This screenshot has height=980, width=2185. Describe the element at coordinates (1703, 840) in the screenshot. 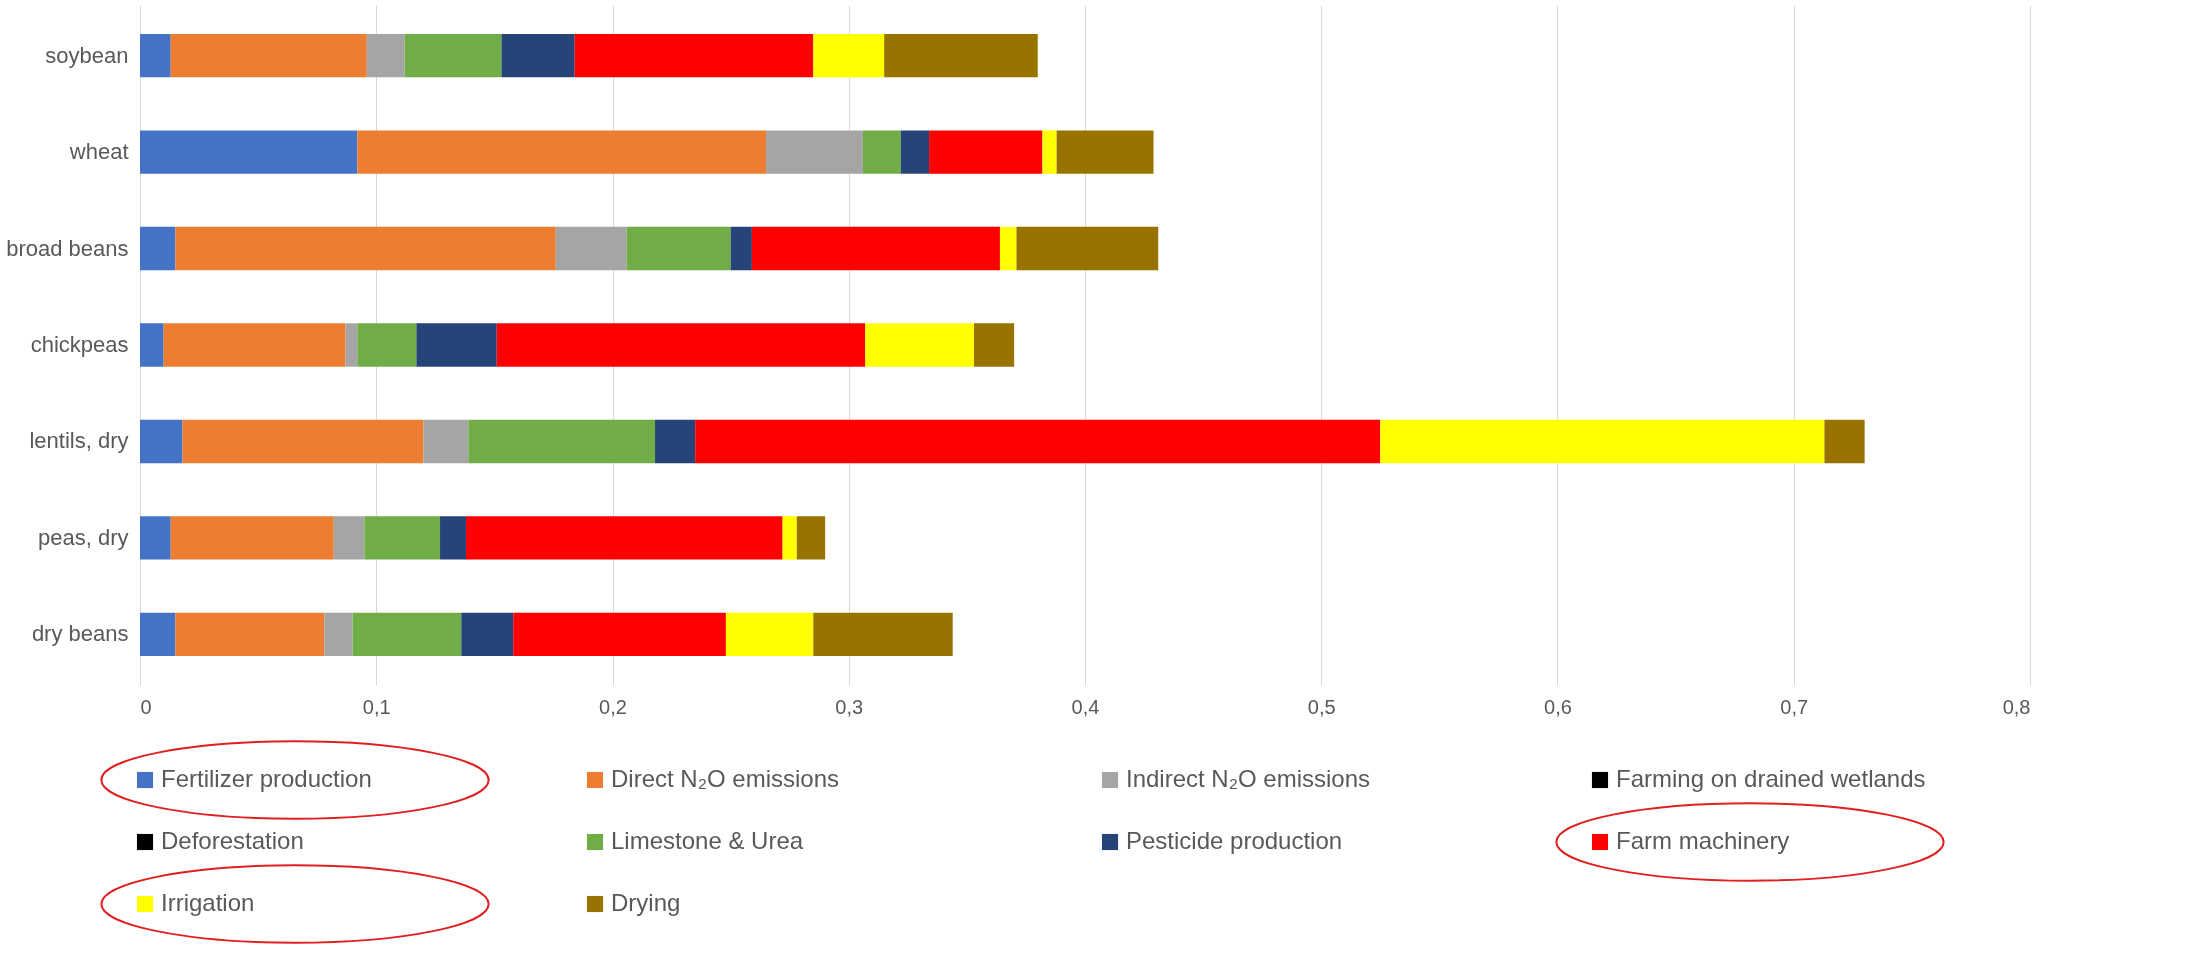

I see `legend-label: Farm machinery` at that location.